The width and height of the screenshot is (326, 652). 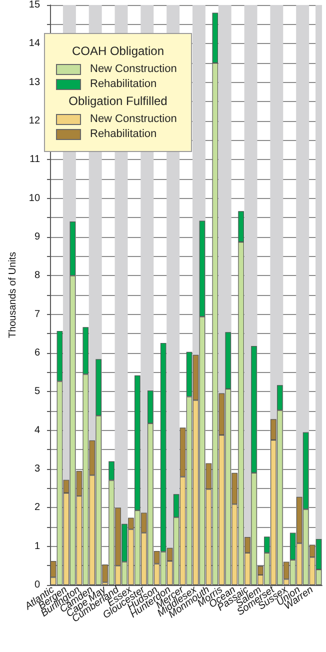 What do you see at coordinates (34, 121) in the screenshot?
I see `y-tick-label: 12` at bounding box center [34, 121].